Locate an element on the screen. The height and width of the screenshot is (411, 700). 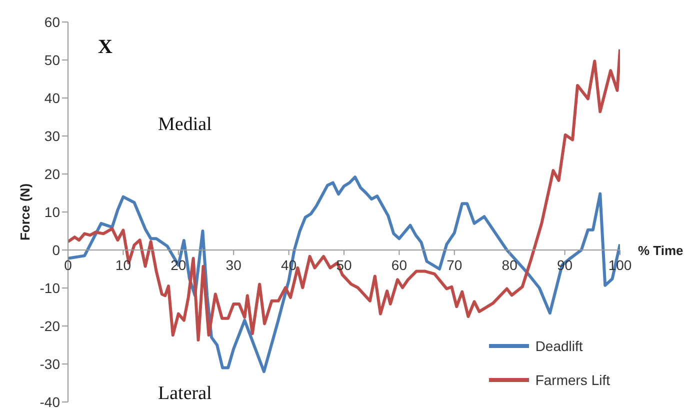
x-tick-label: 10 is located at coordinates (123, 265).